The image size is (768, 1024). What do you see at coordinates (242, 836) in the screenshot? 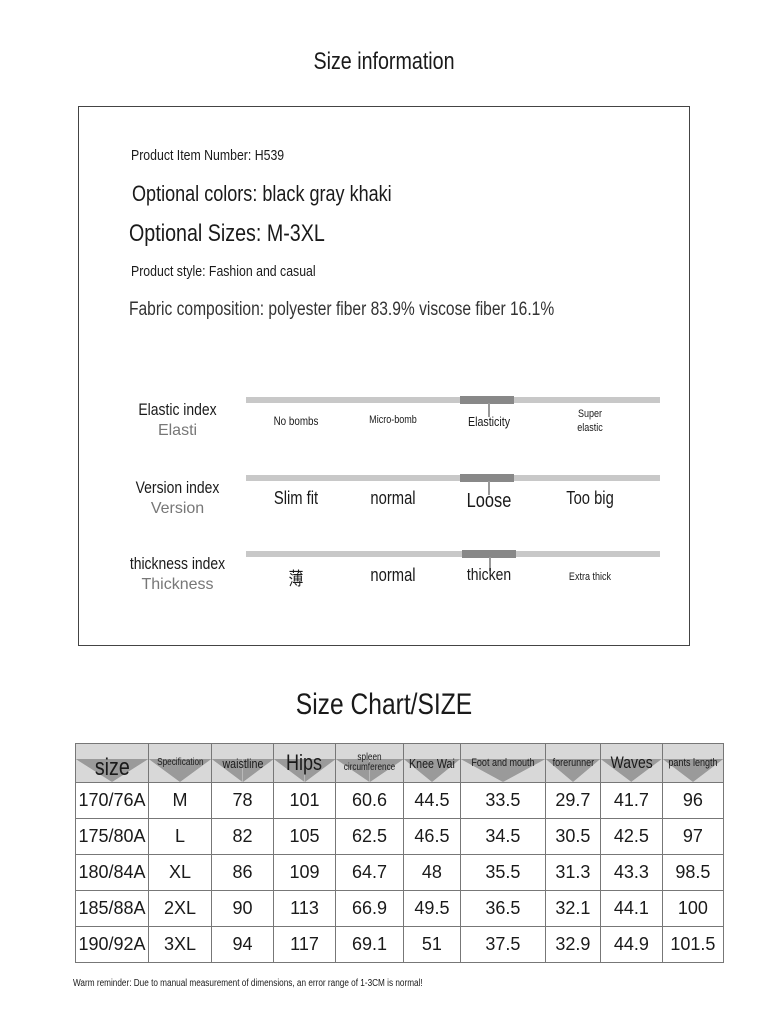
I see `table-cell: 82` at bounding box center [242, 836].